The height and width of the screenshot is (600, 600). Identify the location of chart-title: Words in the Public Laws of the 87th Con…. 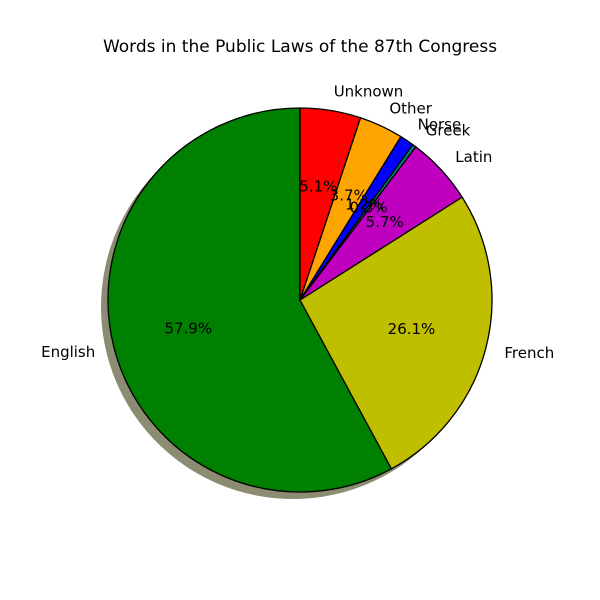
(300, 47).